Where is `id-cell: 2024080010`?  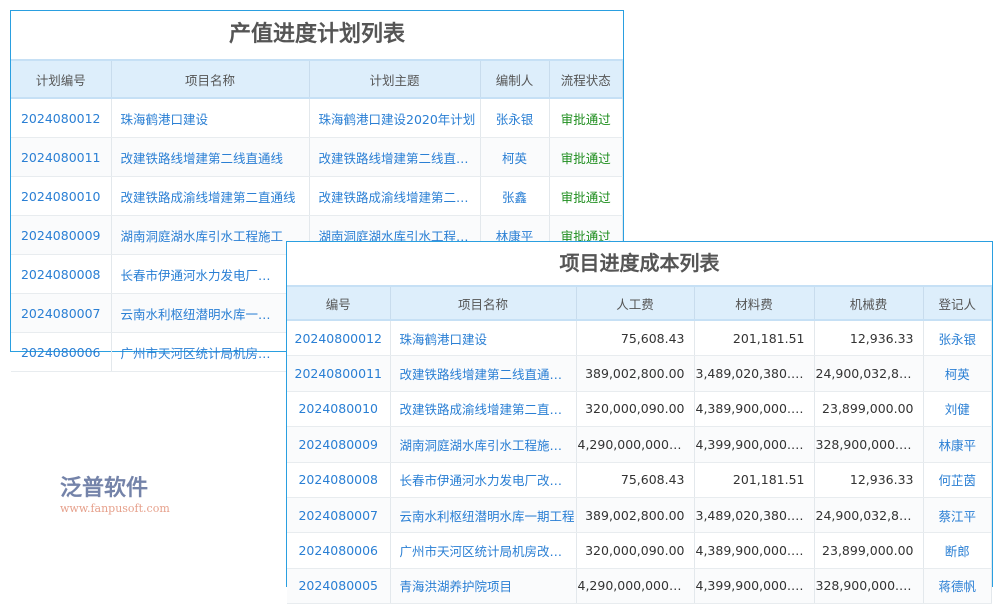
id-cell: 2024080010 is located at coordinates (339, 409).